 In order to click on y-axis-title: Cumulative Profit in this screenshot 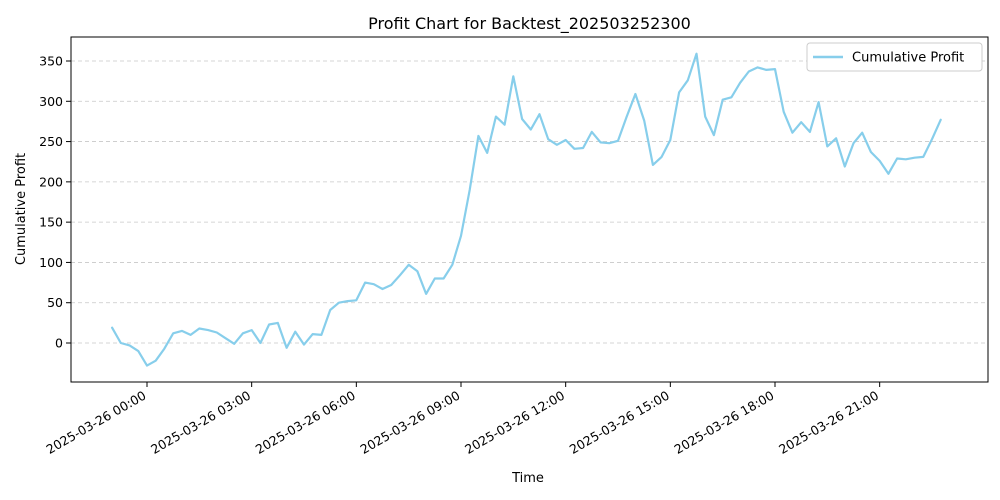, I will do `click(21, 209)`.